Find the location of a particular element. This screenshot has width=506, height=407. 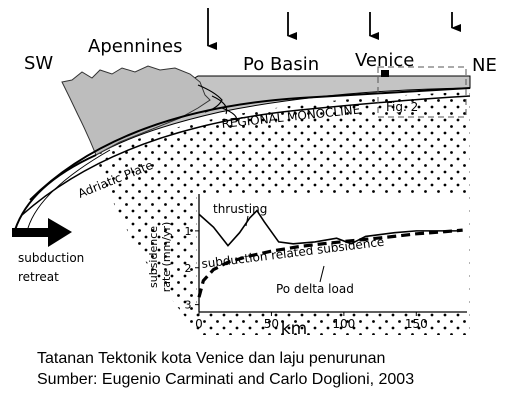

subduction-label-line1: subduction is located at coordinates (51, 258).